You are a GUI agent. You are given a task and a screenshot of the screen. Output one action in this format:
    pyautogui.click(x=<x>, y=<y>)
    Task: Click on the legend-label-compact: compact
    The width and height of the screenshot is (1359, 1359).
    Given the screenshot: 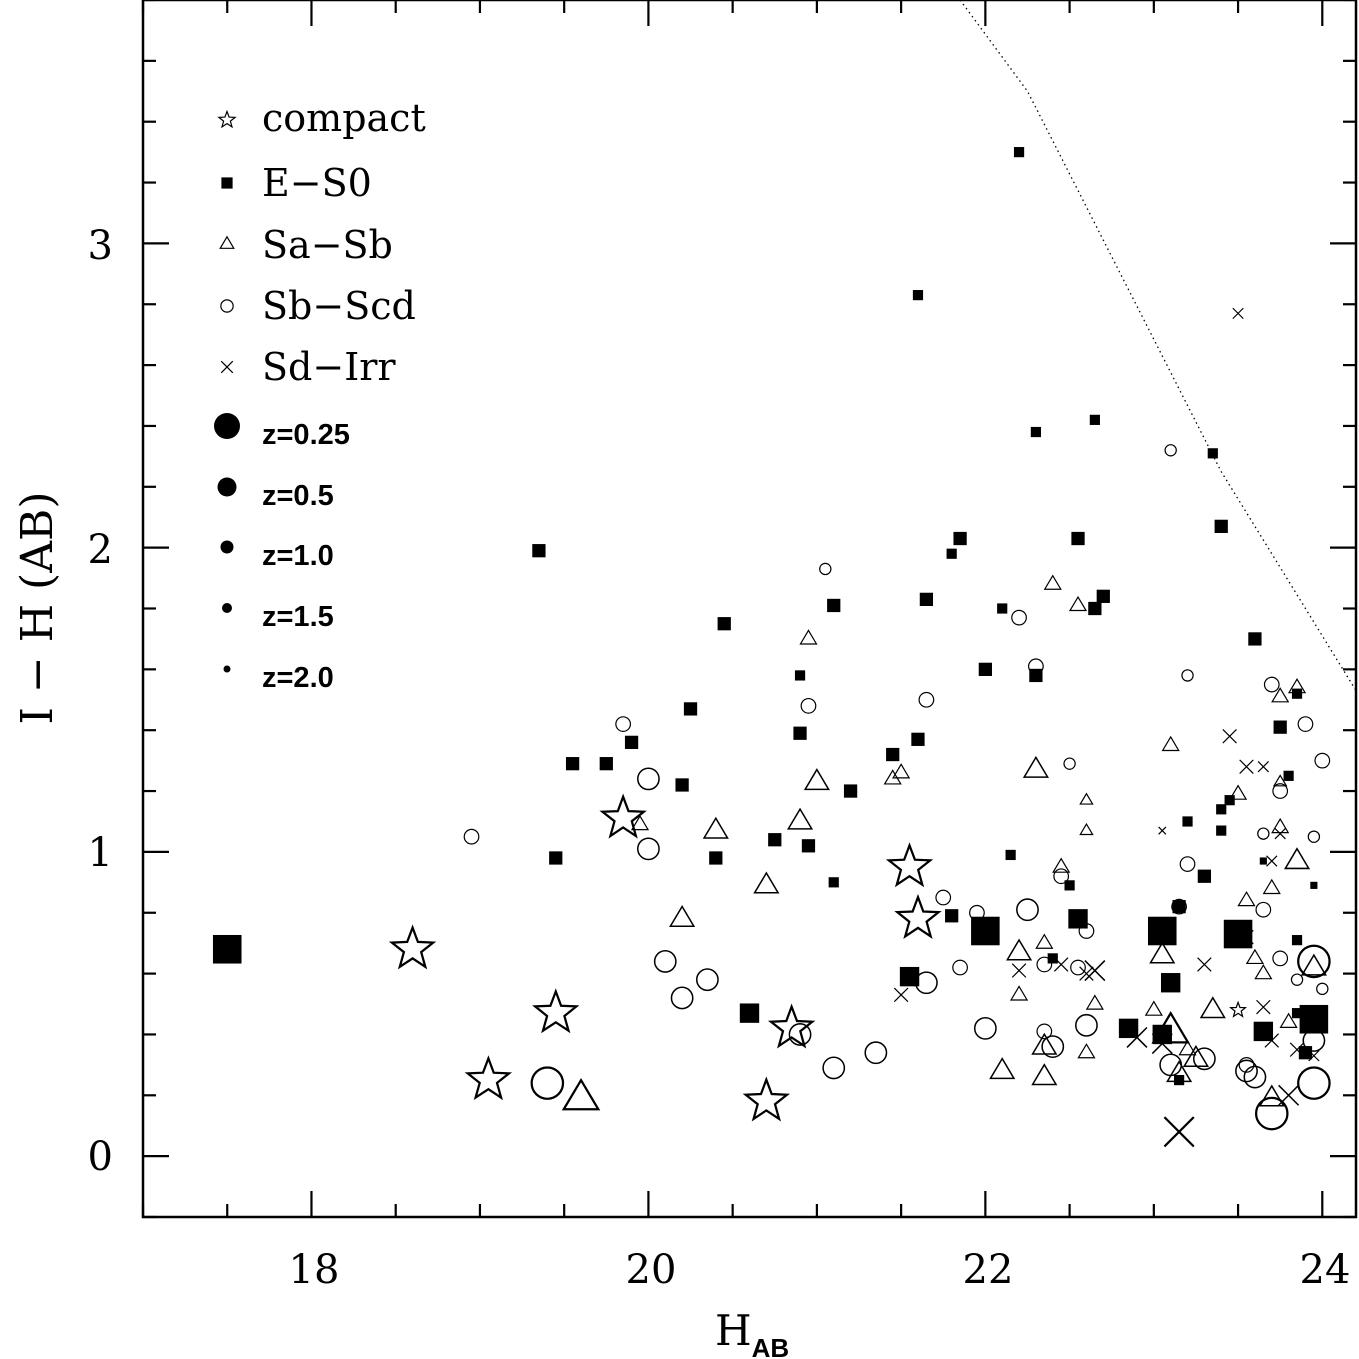 What is the action you would take?
    pyautogui.click(x=344, y=118)
    